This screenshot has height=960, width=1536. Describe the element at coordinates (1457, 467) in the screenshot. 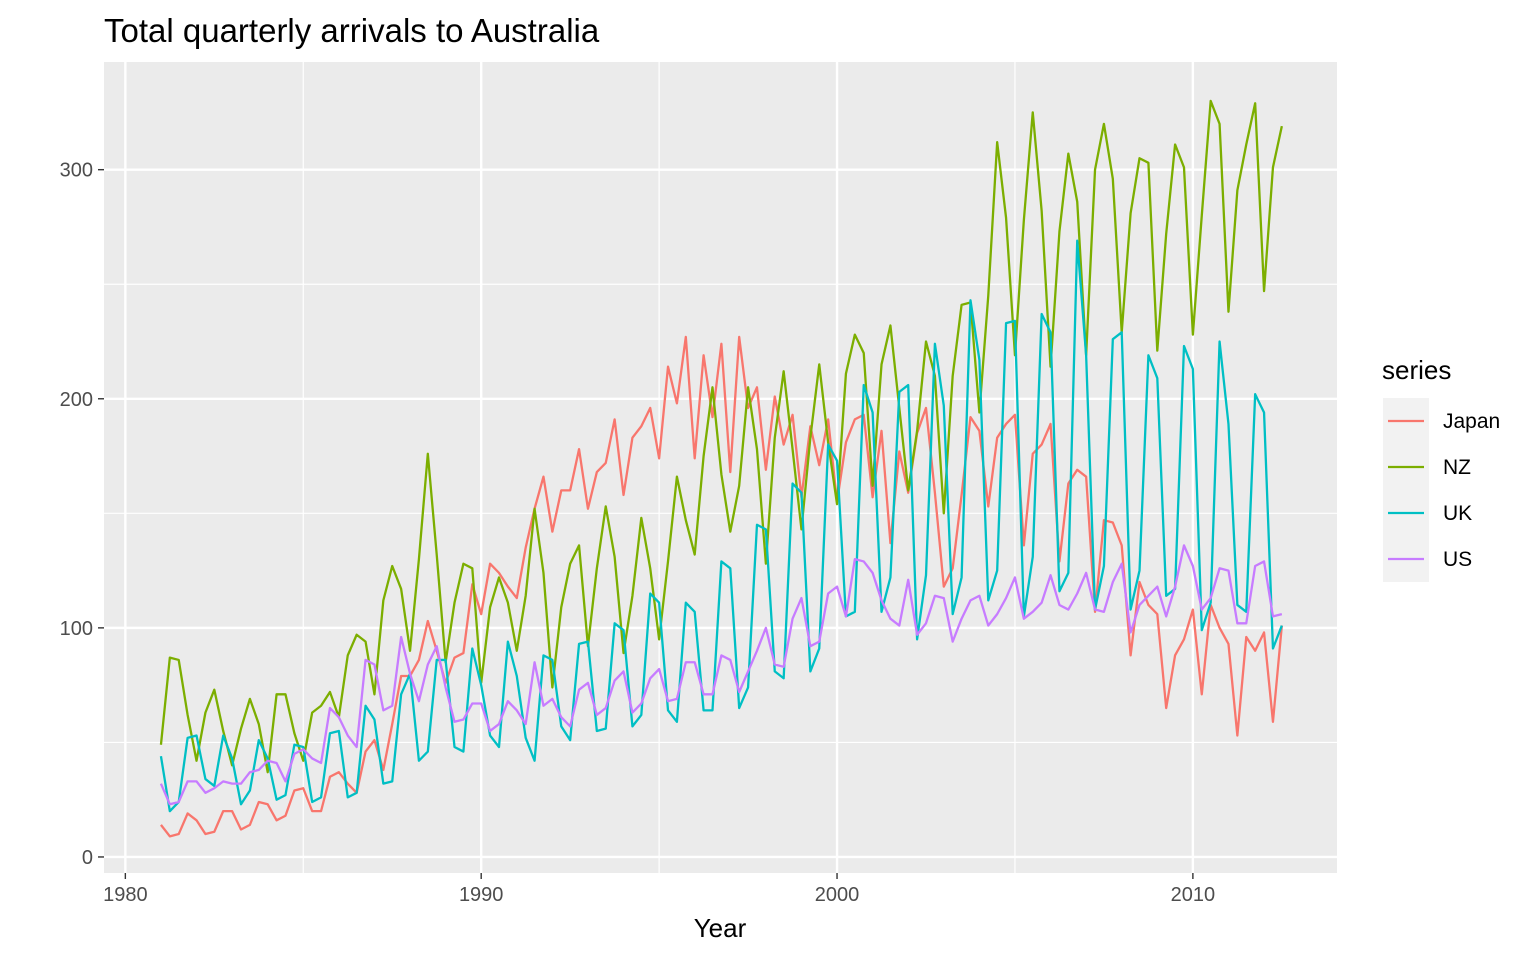

I see `legend-label: NZ` at that location.